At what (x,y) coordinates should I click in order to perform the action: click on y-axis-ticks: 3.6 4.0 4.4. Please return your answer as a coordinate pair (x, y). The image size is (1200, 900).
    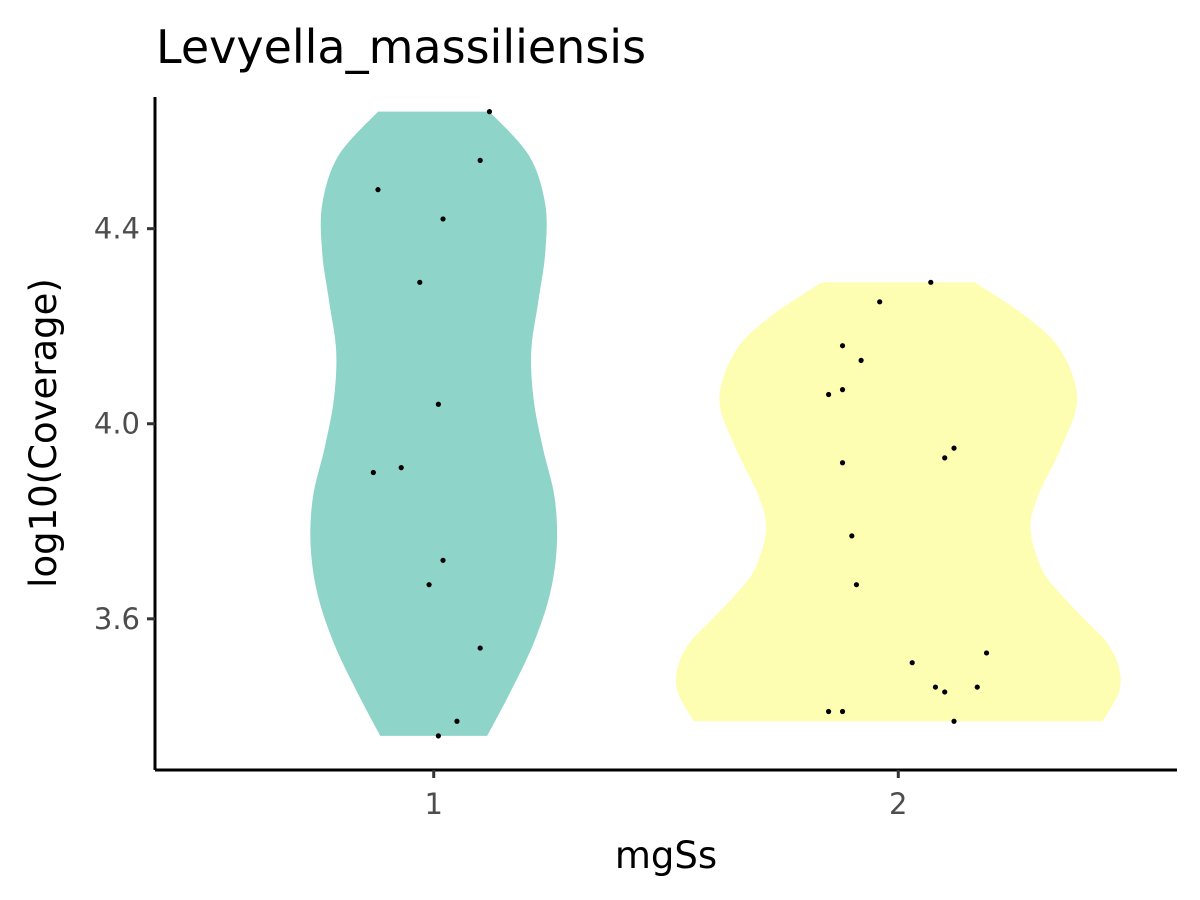
    Looking at the image, I should click on (124, 424).